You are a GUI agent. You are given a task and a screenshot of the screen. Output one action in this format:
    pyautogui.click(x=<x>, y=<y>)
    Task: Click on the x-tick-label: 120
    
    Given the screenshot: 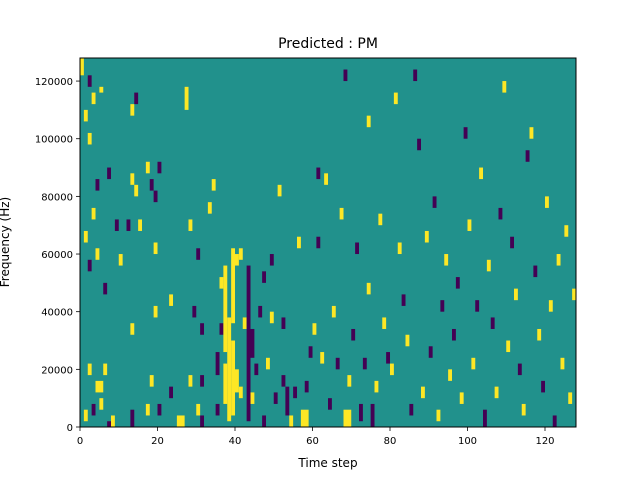 What is the action you would take?
    pyautogui.click(x=544, y=441)
    